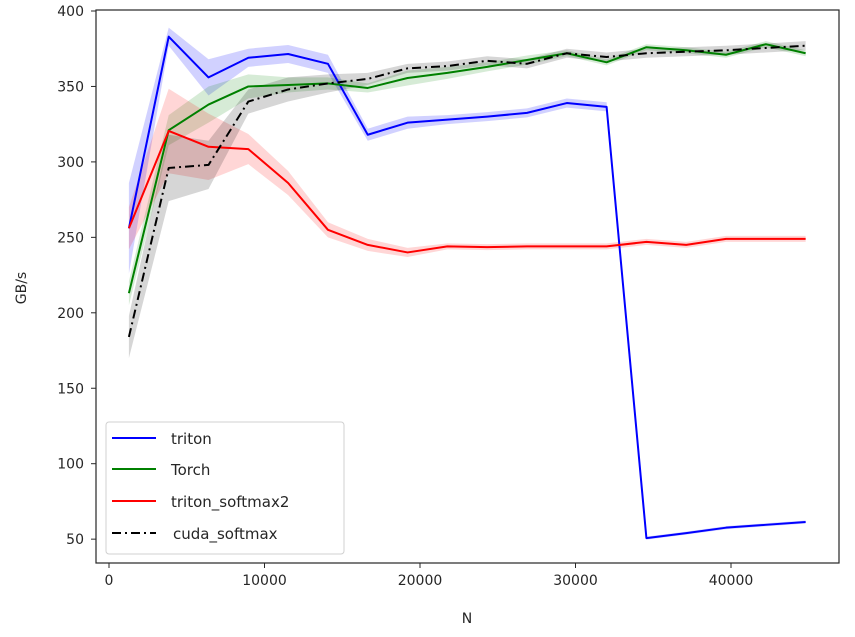 The height and width of the screenshot is (637, 855). I want to click on legend-label-triton-softmax2: triton_softmax2, so click(230, 502).